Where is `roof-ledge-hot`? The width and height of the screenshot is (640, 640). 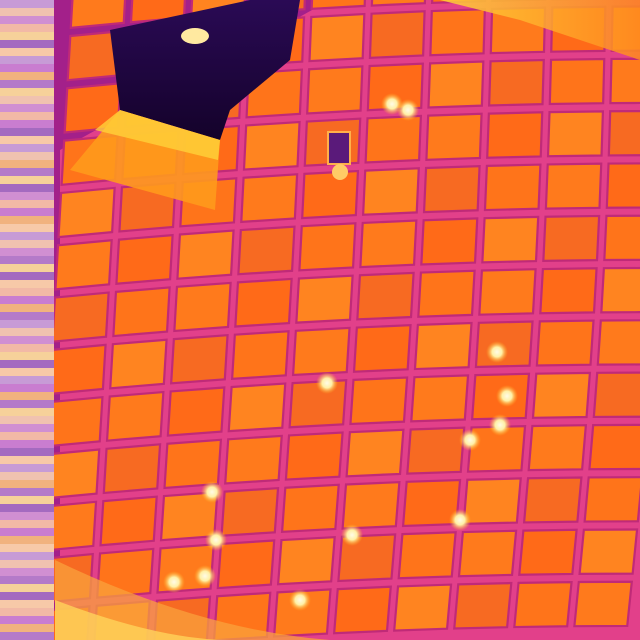
roof-ledge-hot is located at coordinates (142, 620).